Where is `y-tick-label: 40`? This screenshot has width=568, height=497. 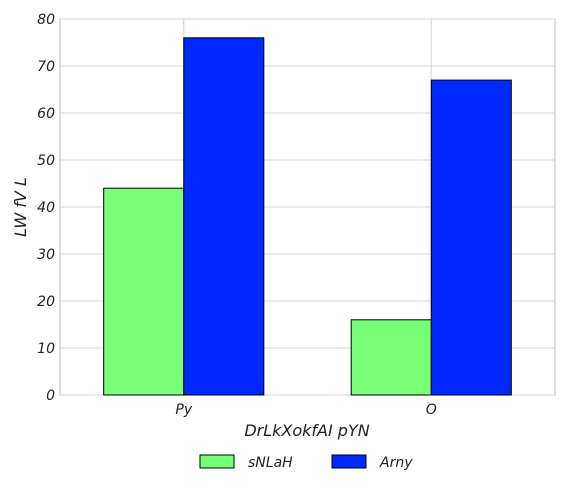
y-tick-label: 40 is located at coordinates (46, 208).